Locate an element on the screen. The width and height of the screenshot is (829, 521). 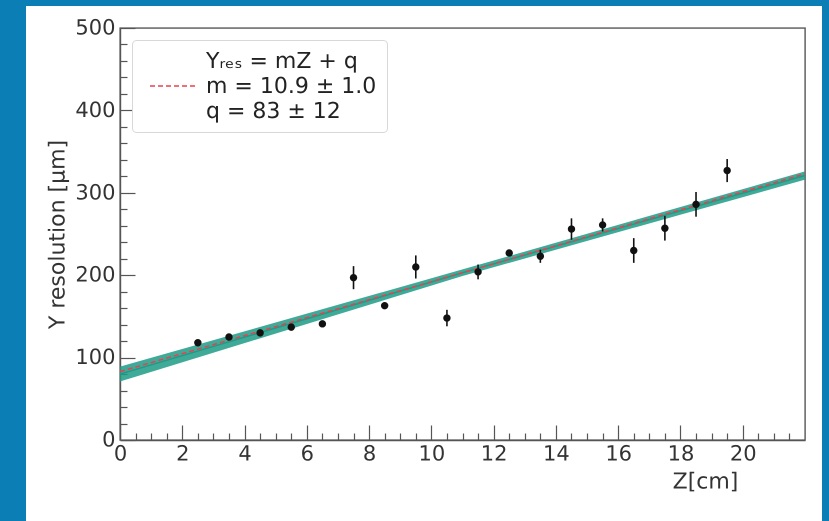
x-tick-label: 10 is located at coordinates (432, 454).